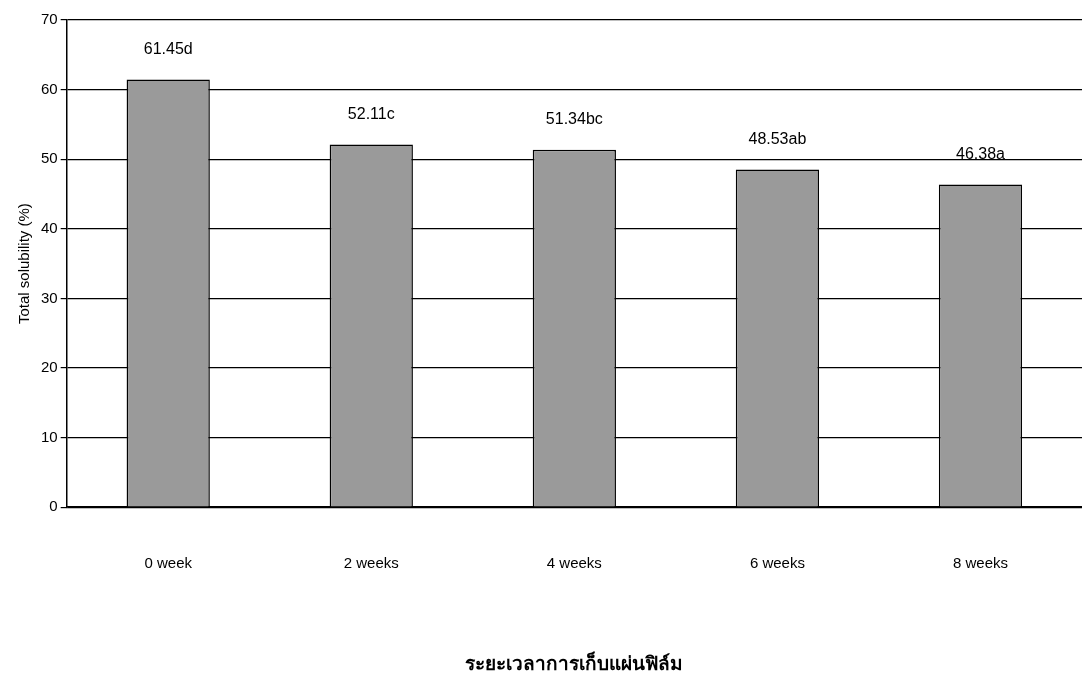 Image resolution: width=1090 pixels, height=692 pixels. What do you see at coordinates (574, 563) in the screenshot?
I see `x-tick-label: 4 weeks` at bounding box center [574, 563].